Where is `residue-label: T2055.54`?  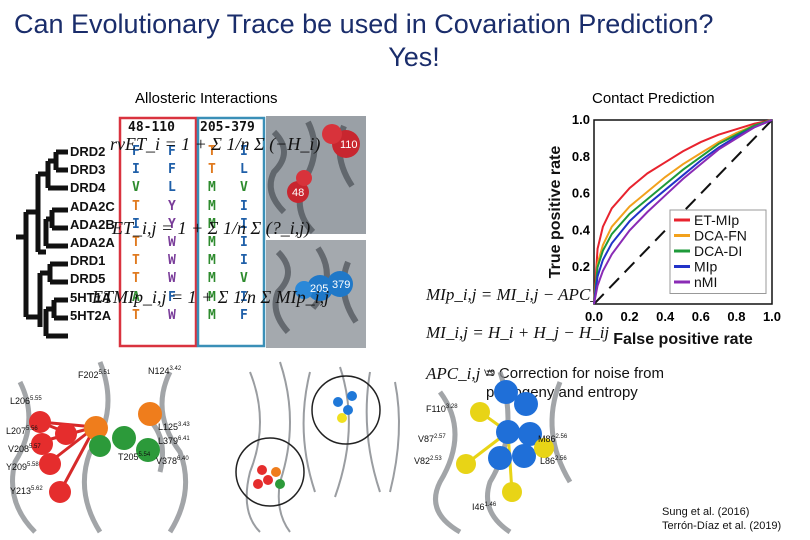 residue-label: T2055.54 is located at coordinates (134, 457).